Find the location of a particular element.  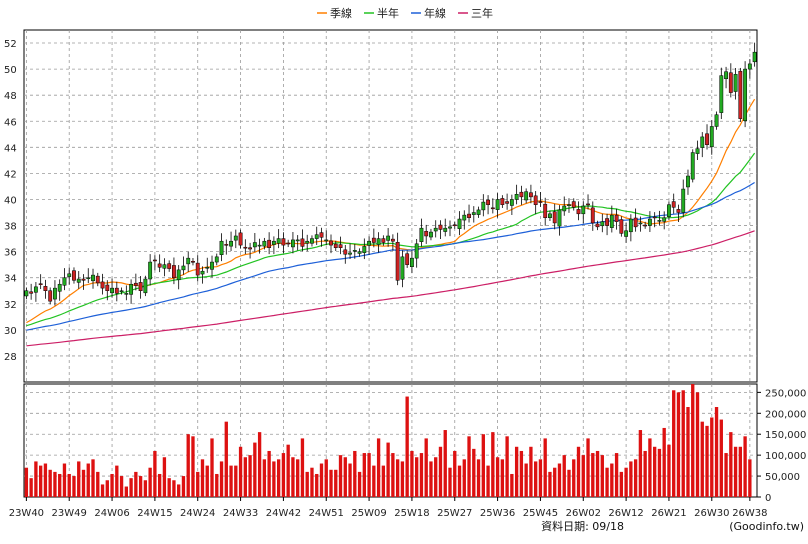

x-tick-label: 24W51 is located at coordinates (326, 513).